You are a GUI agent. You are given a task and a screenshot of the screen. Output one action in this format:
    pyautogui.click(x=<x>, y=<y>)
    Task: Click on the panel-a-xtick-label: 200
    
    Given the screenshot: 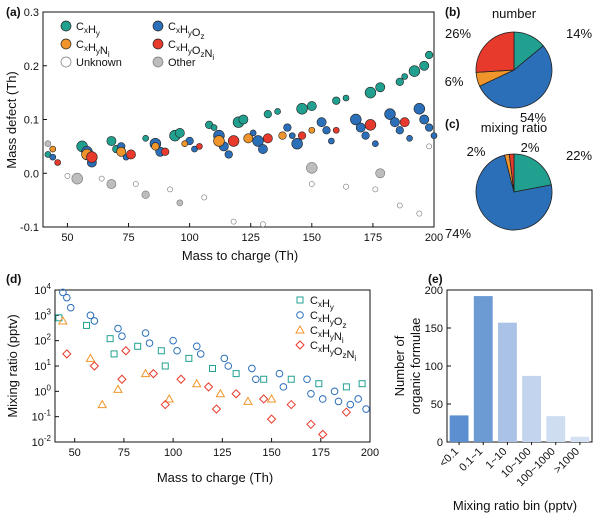 What is the action you would take?
    pyautogui.click(x=434, y=238)
    